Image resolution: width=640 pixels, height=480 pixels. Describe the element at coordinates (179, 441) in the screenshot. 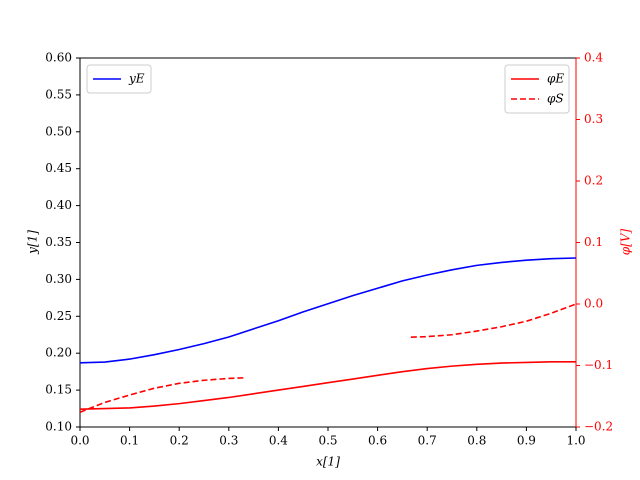

I see `x-tick-label: 0.2` at that location.